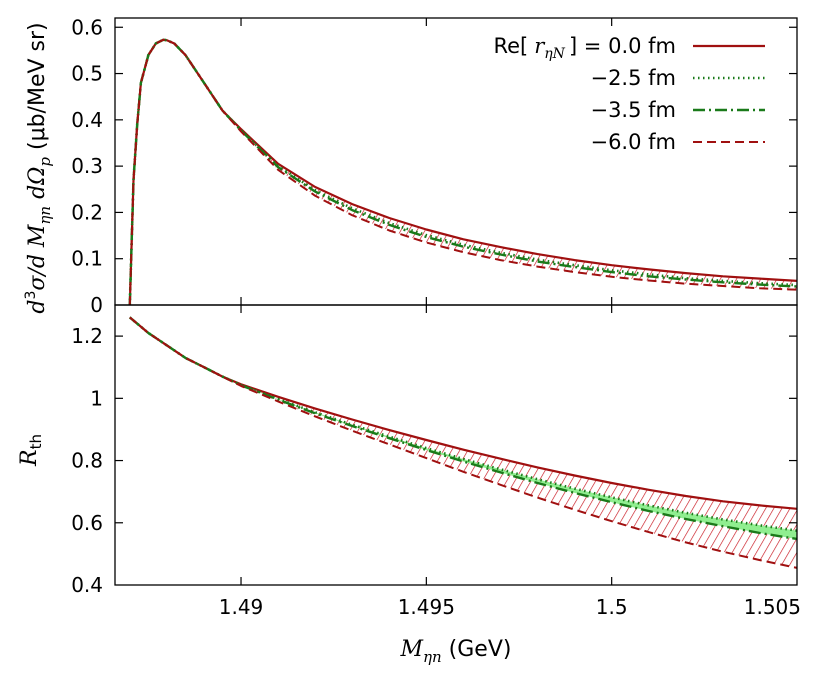 This screenshot has height=675, width=830. Describe the element at coordinates (612, 607) in the screenshot. I see `xtick-label: 1.5` at that location.